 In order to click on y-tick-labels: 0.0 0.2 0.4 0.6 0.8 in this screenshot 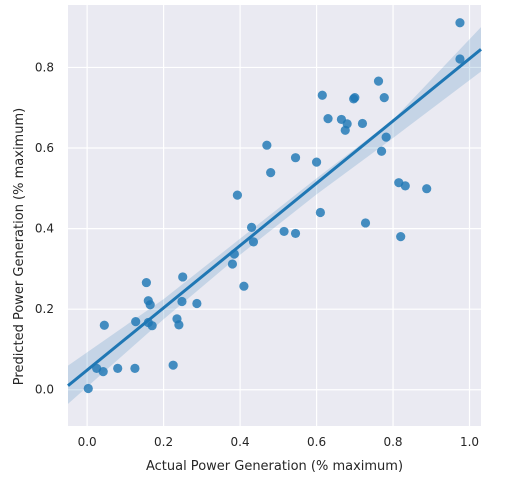, I will do `click(44, 228)`.